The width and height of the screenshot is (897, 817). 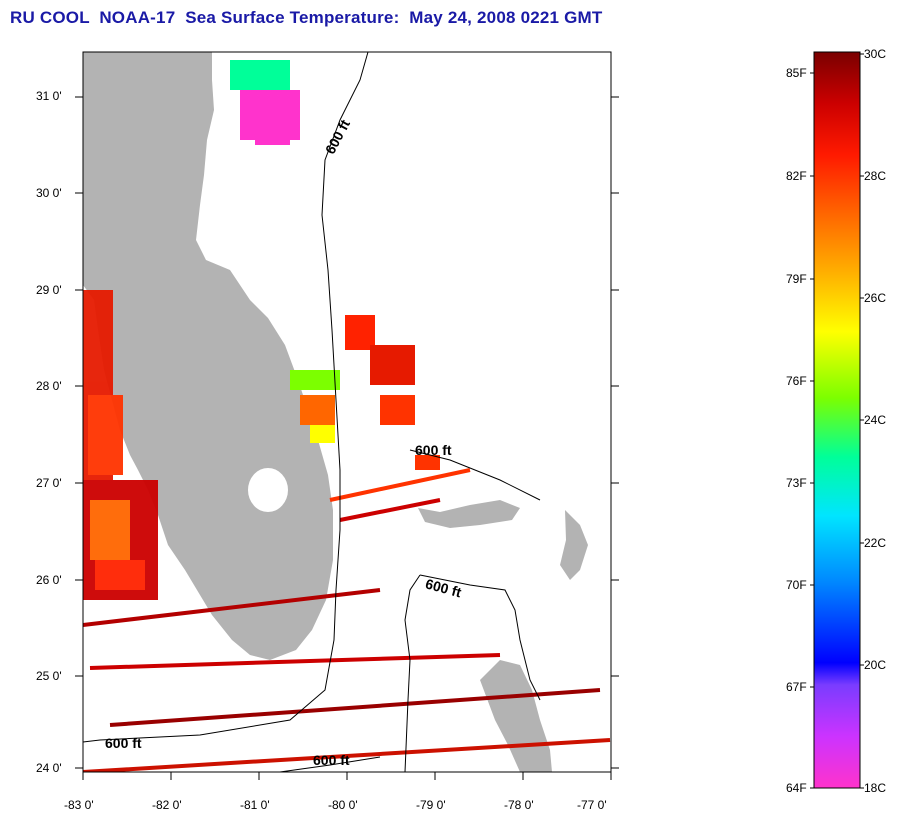 I want to click on colorbar-label-26C: 26C, so click(x=875, y=298).